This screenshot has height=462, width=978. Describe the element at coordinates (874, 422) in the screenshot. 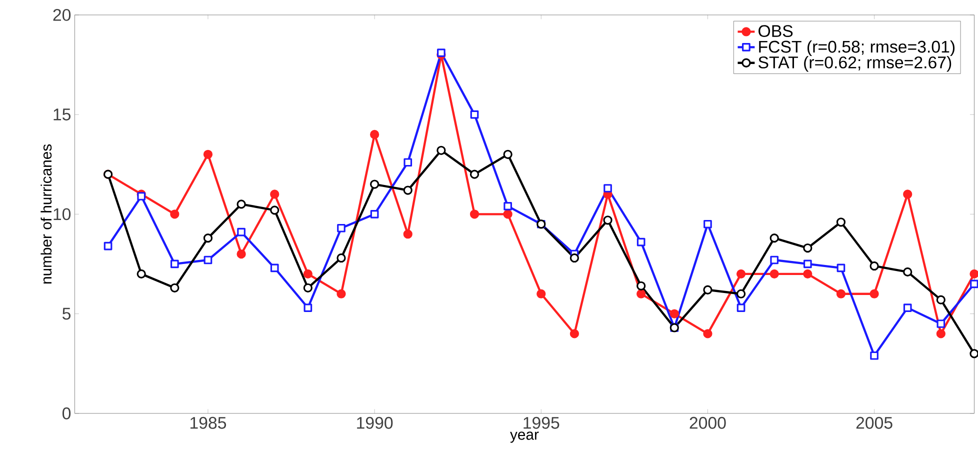

I see `x-tick-label: 2005` at that location.